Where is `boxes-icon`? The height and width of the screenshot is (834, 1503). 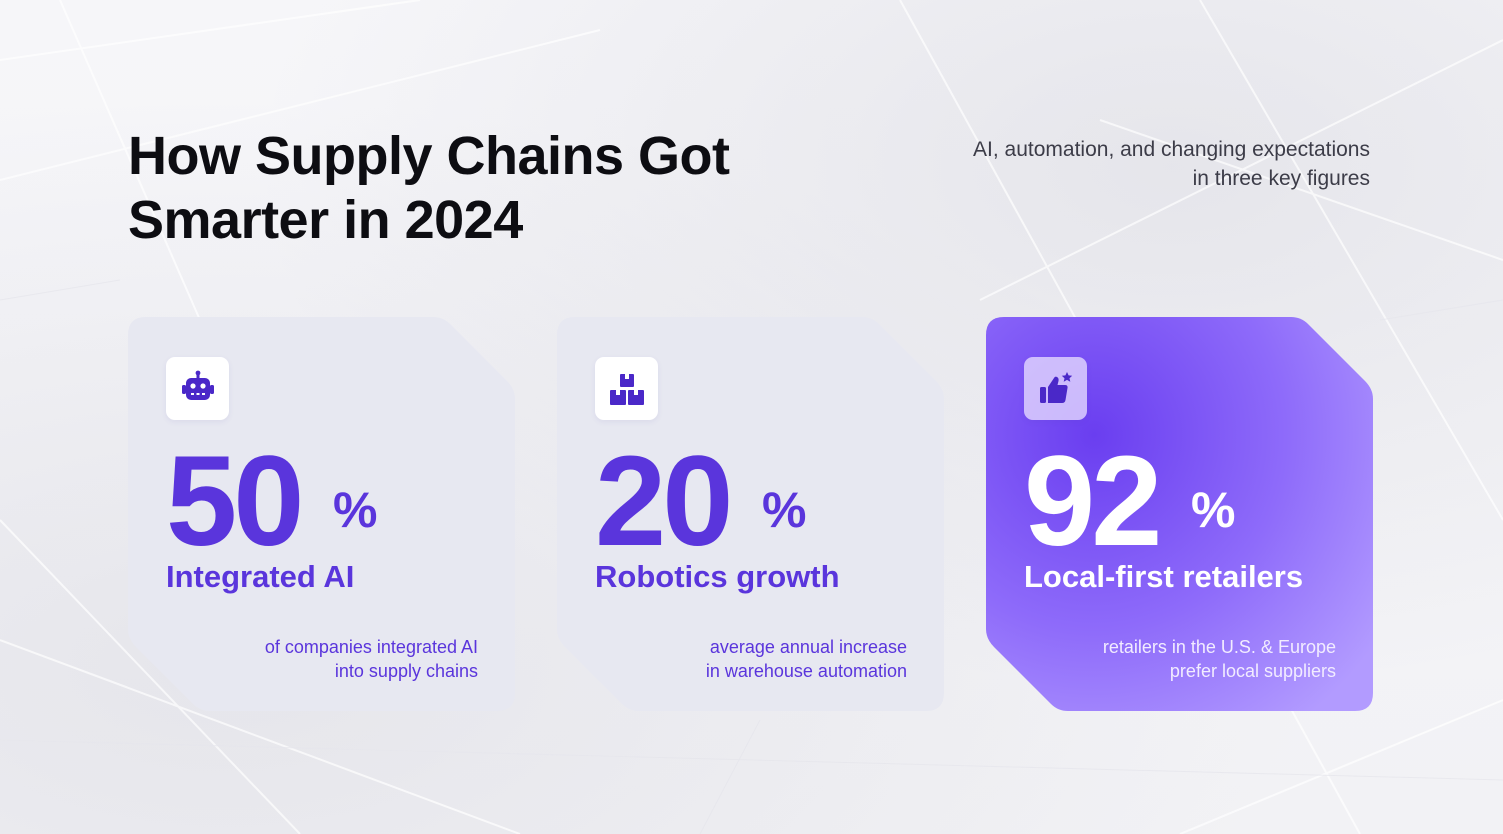
boxes-icon is located at coordinates (626, 389).